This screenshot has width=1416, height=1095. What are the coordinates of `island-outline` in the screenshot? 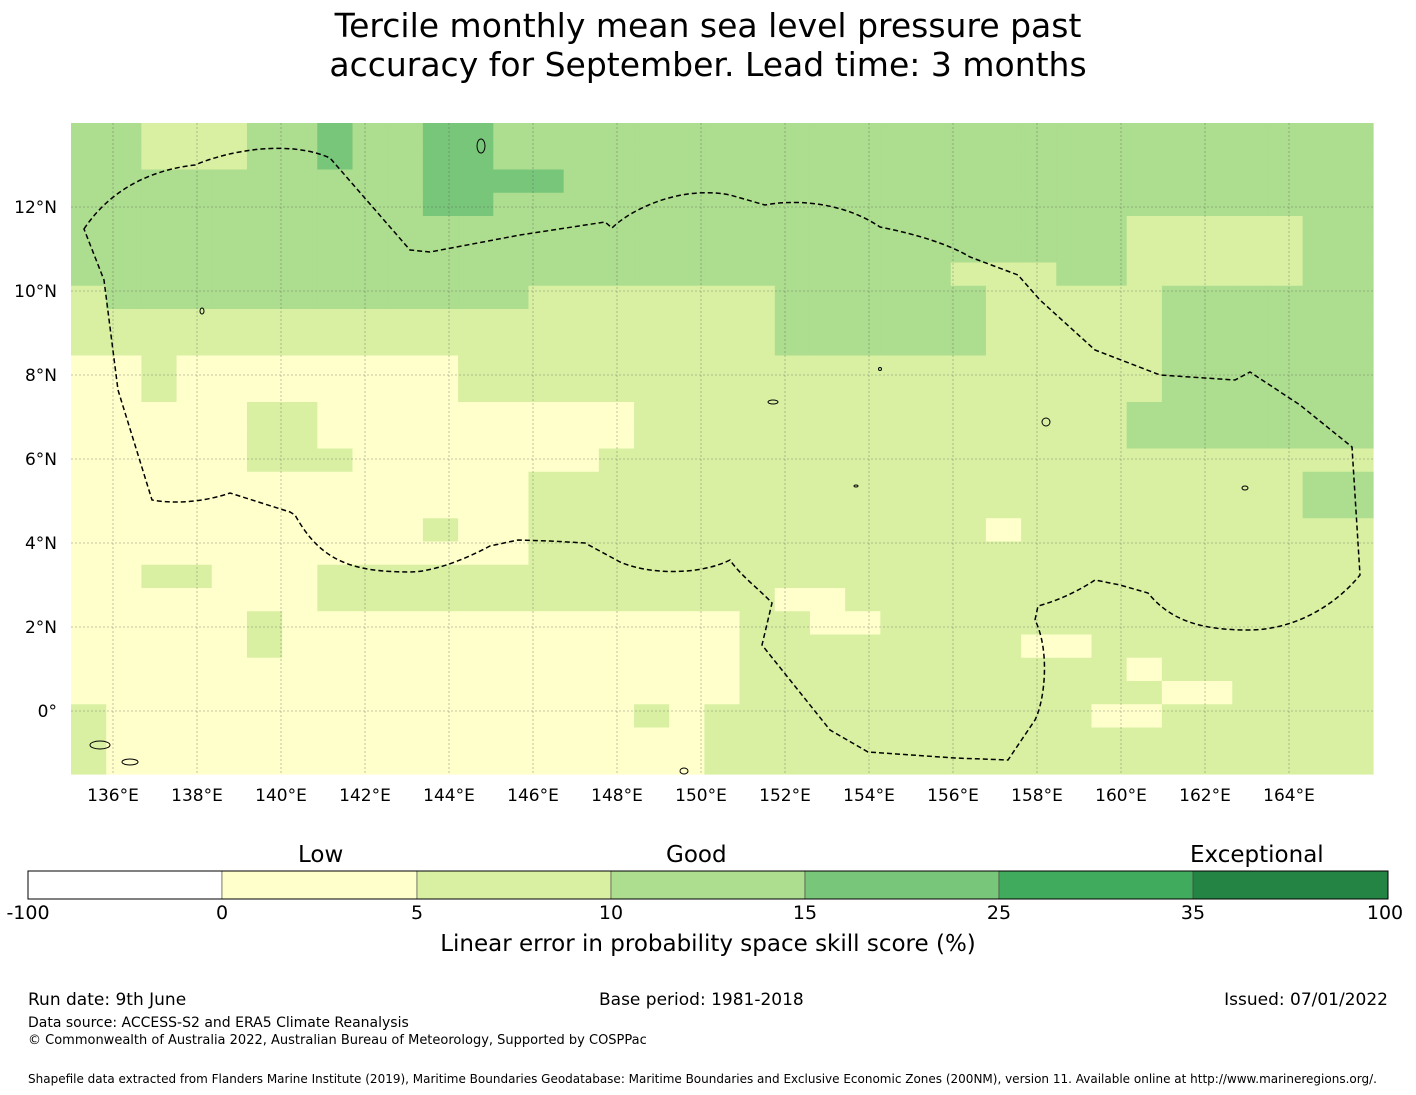 It's located at (481, 146).